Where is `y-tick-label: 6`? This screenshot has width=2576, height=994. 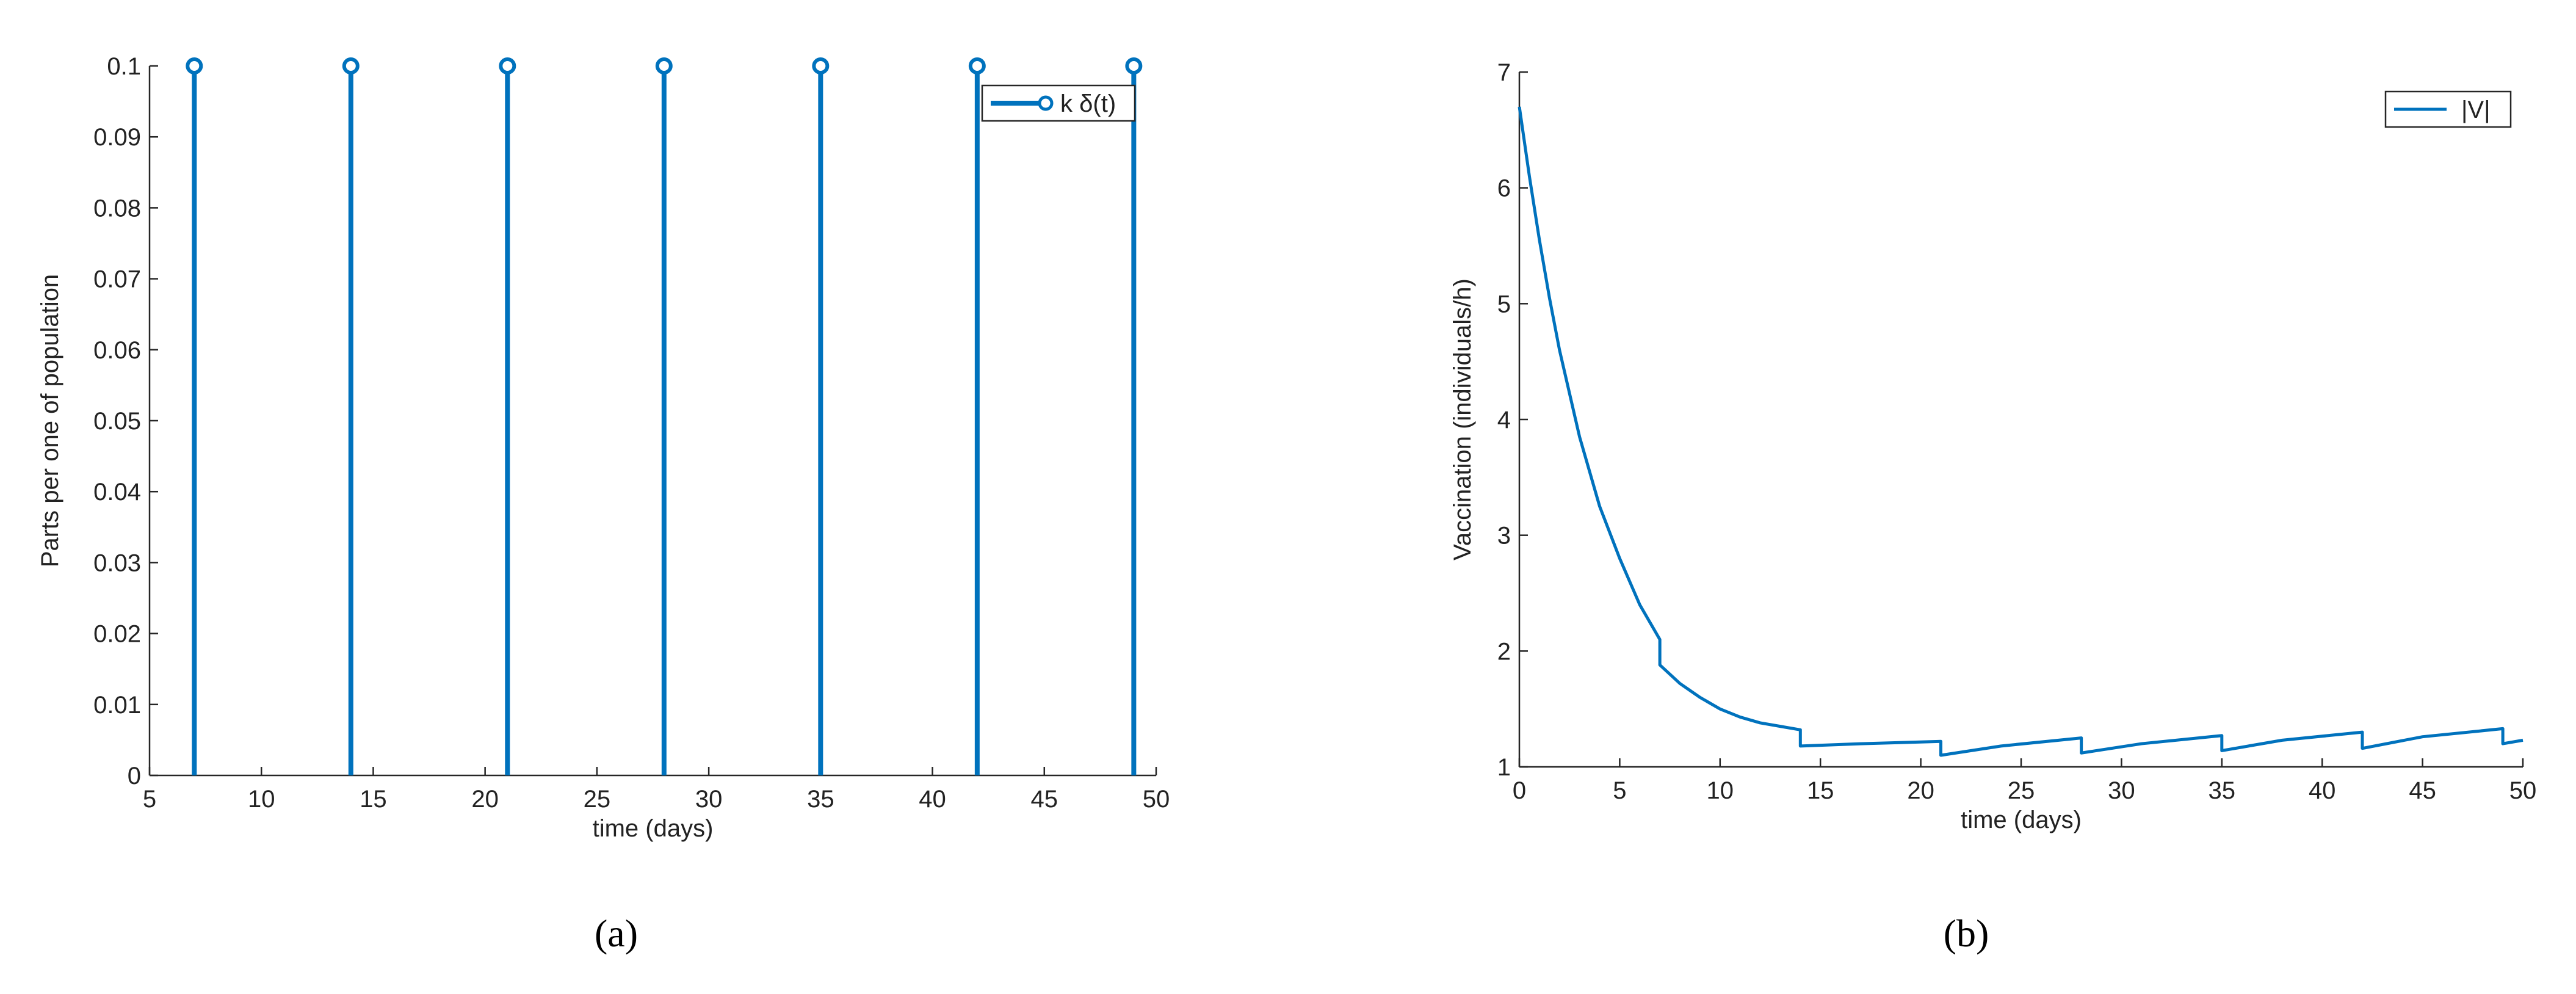
y-tick-label: 6 is located at coordinates (1504, 188).